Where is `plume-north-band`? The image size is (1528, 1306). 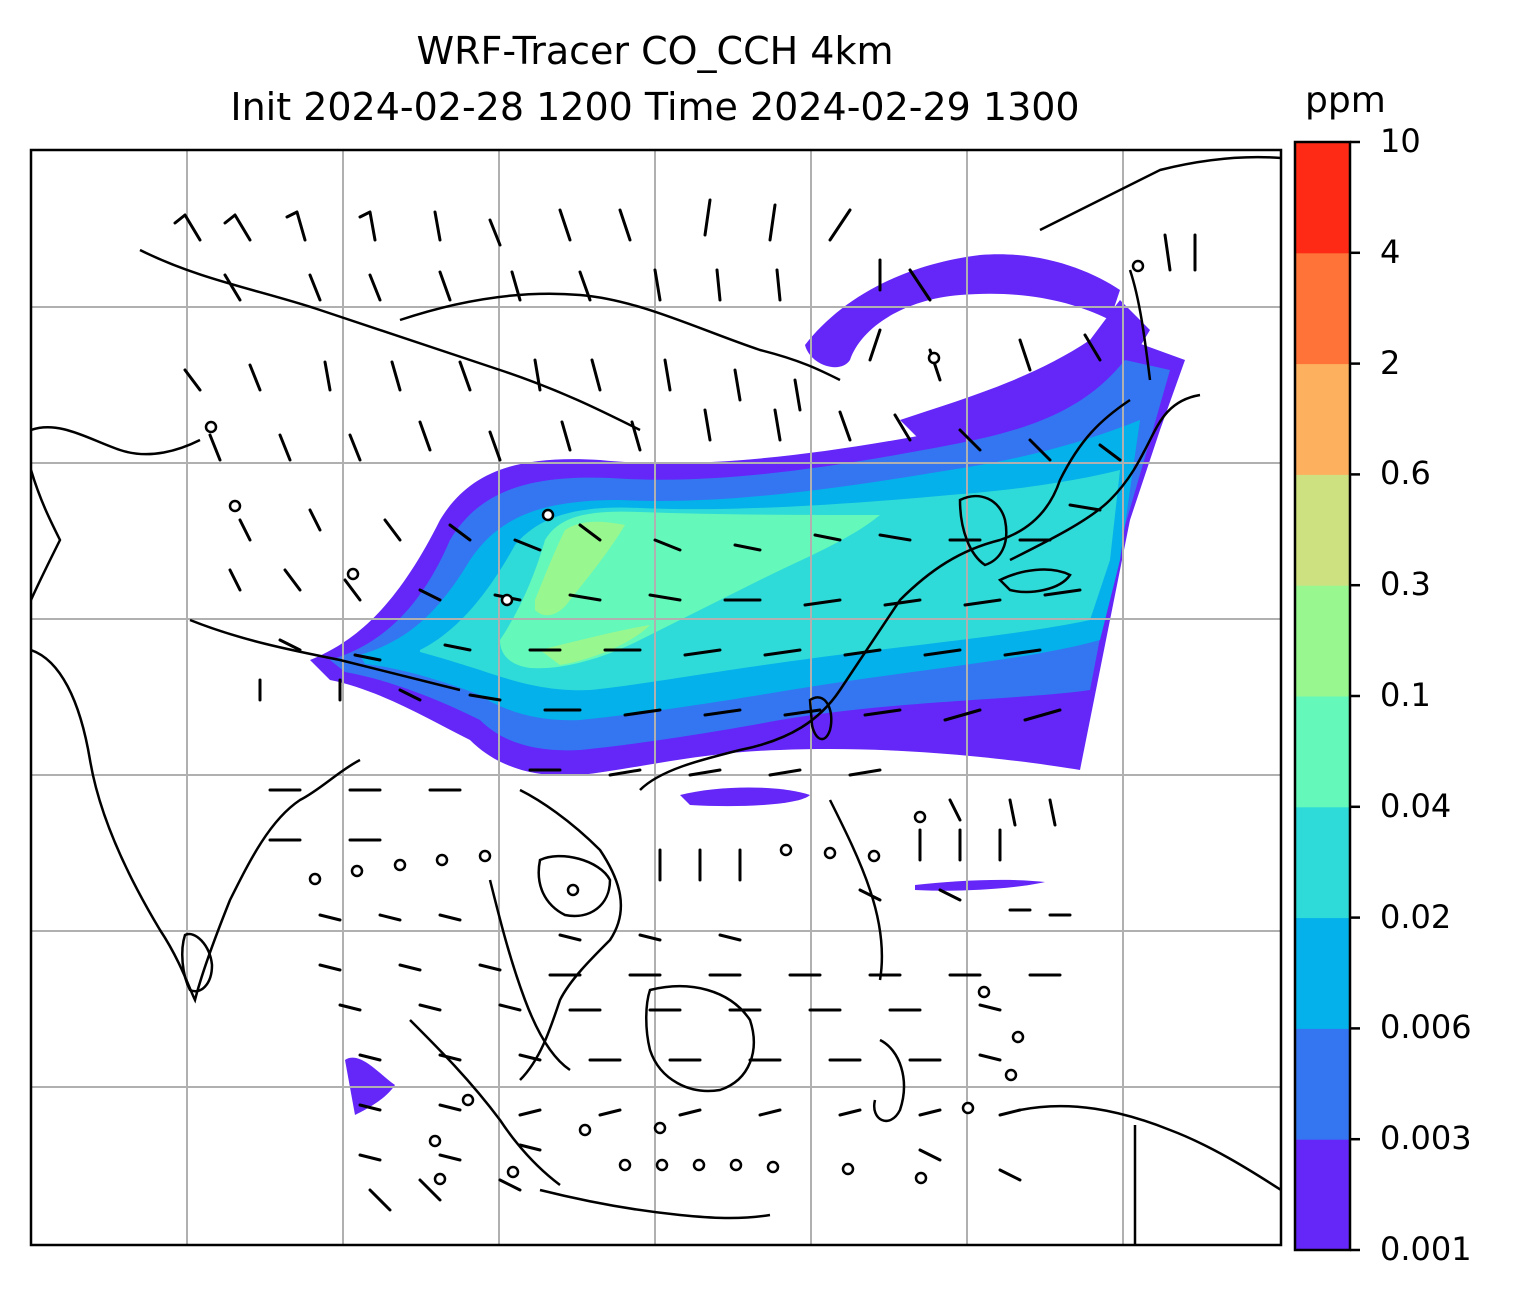
plume-north-band is located at coordinates (1025, 375).